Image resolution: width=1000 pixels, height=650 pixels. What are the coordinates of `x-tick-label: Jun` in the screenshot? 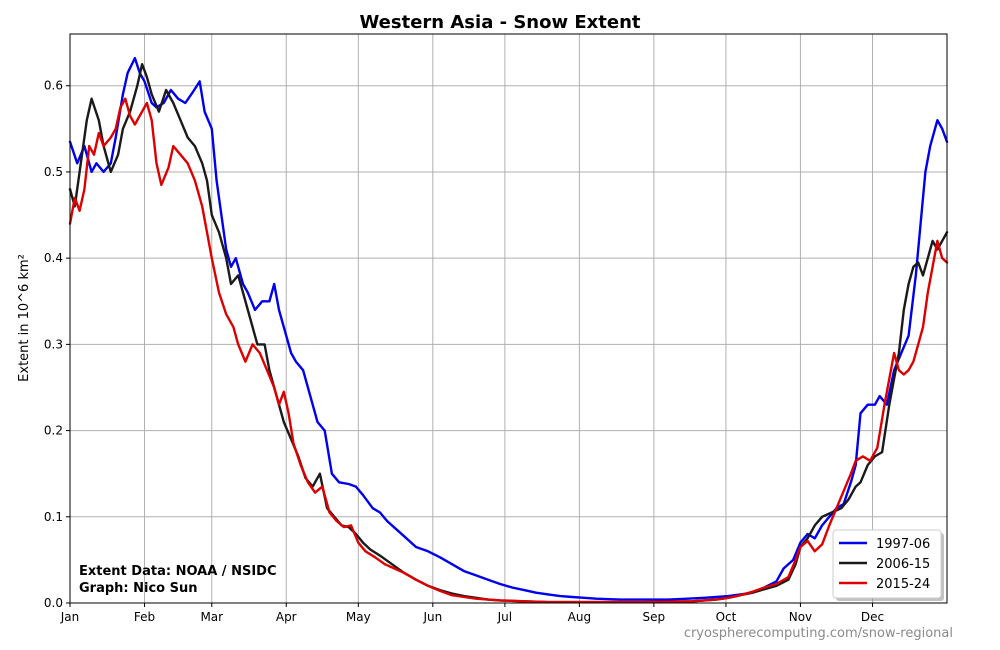 It's located at (432, 617).